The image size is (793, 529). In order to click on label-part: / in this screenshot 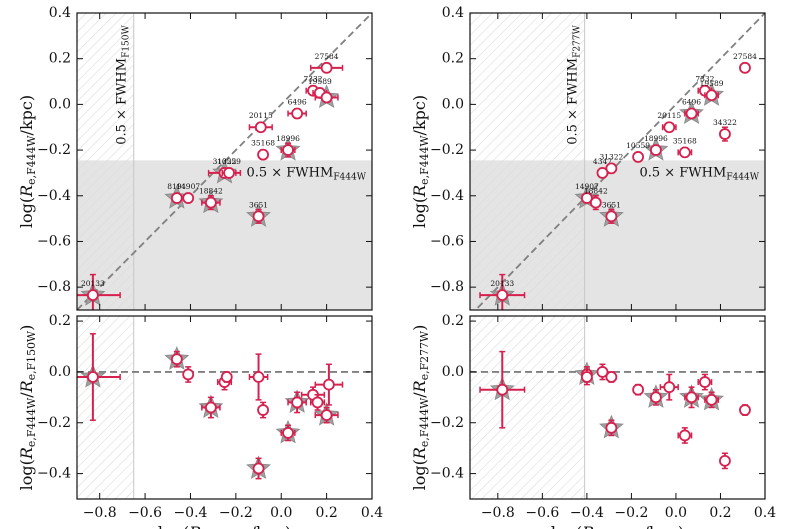, I will do `click(26, 395)`.